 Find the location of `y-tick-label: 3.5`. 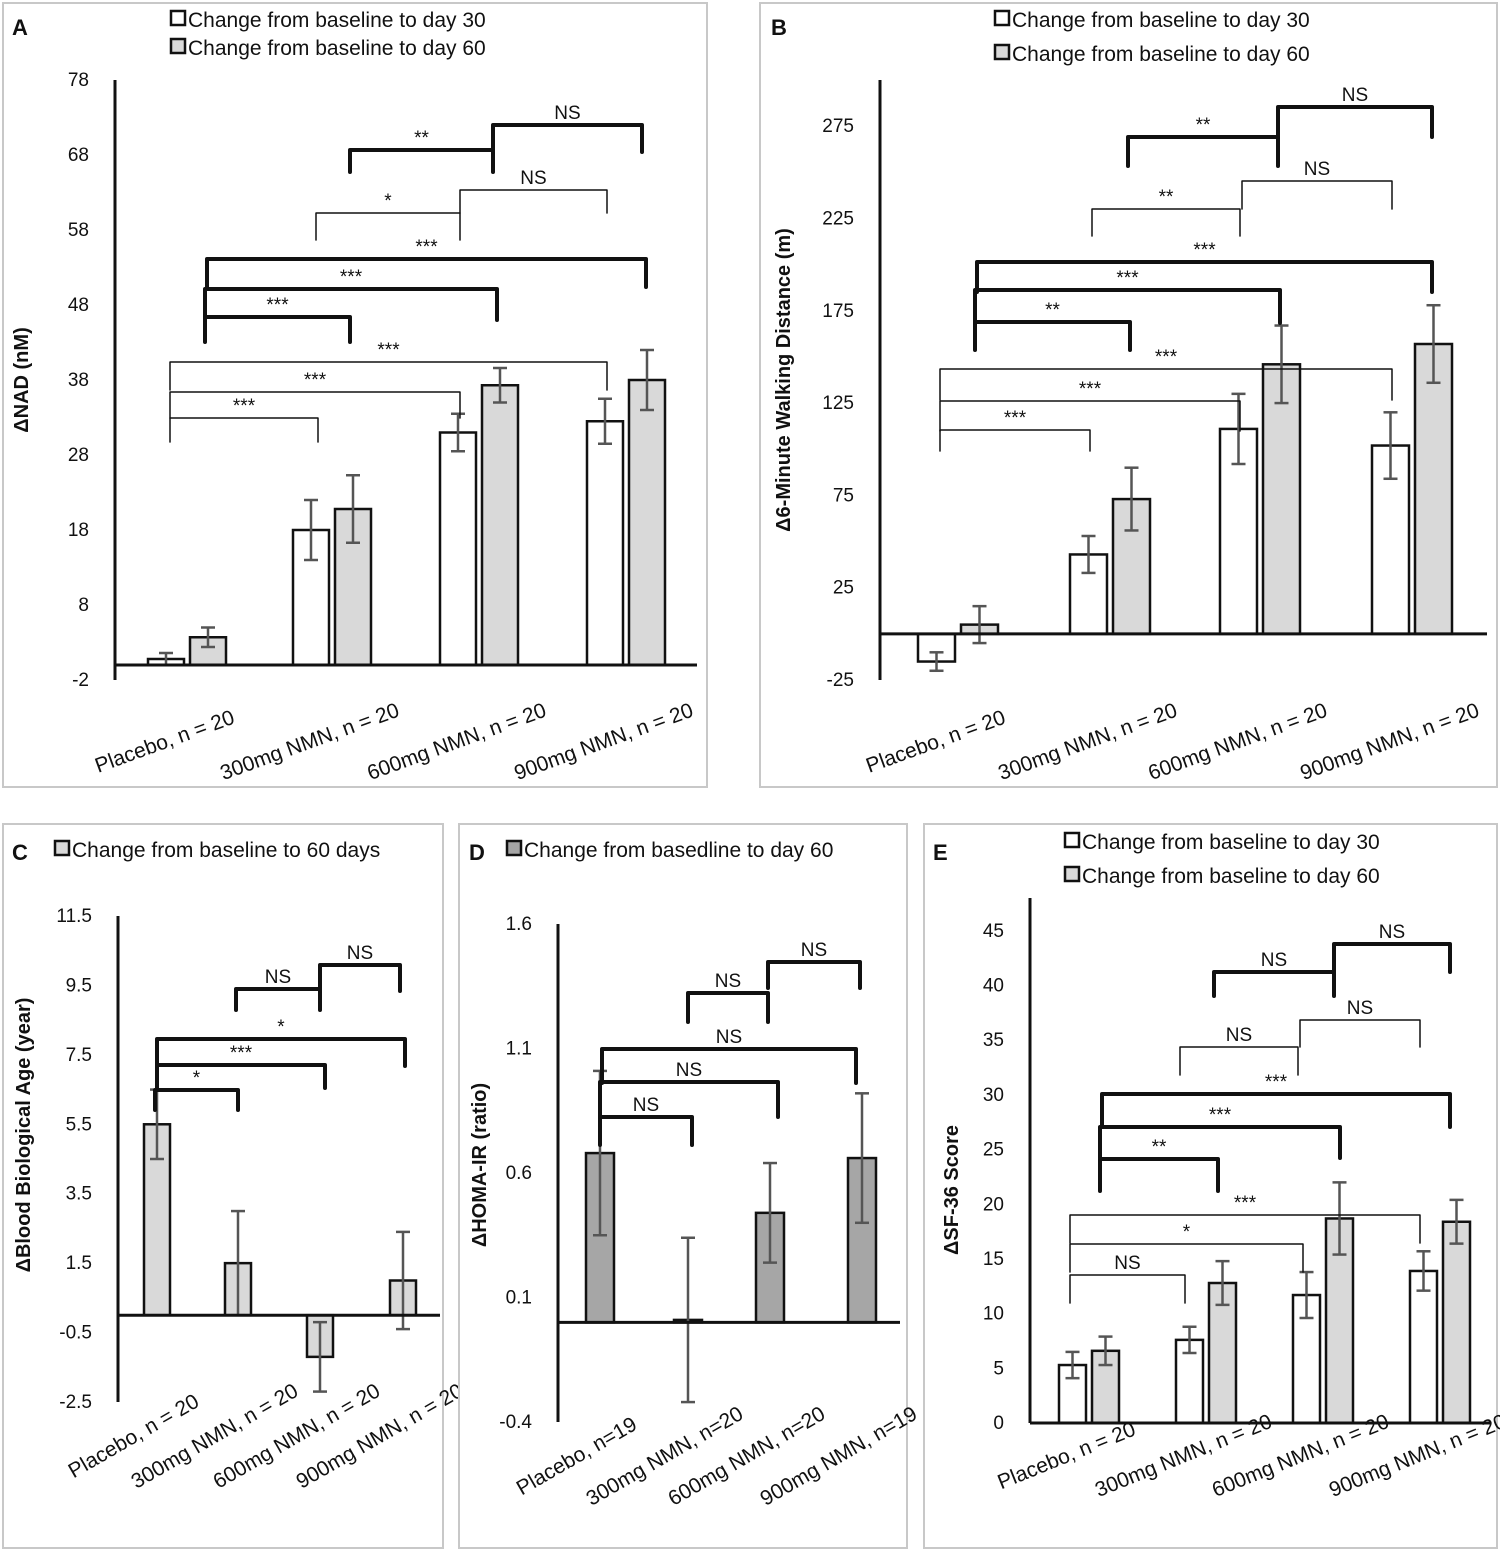

y-tick-label: 3.5 is located at coordinates (79, 1194).